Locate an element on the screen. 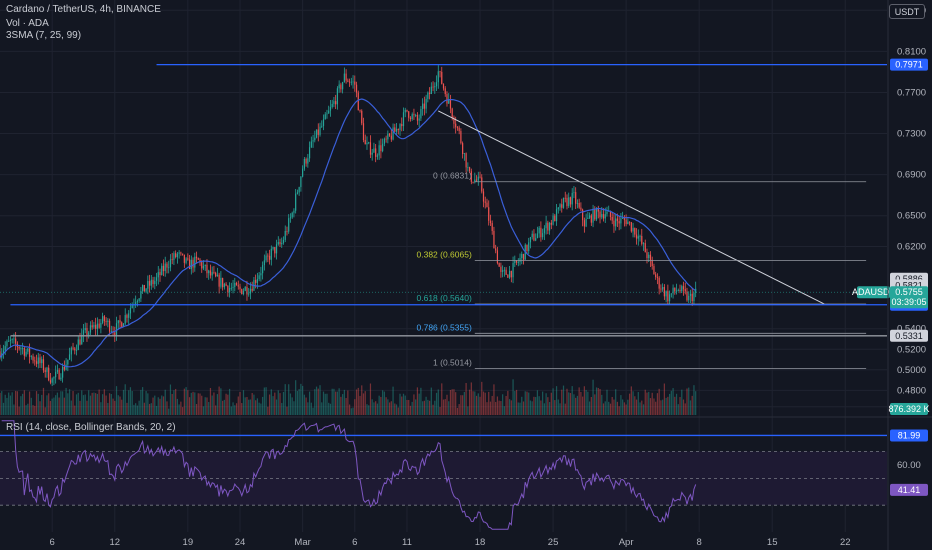 The image size is (932, 550). currency-selector-button: USDT is located at coordinates (907, 11).